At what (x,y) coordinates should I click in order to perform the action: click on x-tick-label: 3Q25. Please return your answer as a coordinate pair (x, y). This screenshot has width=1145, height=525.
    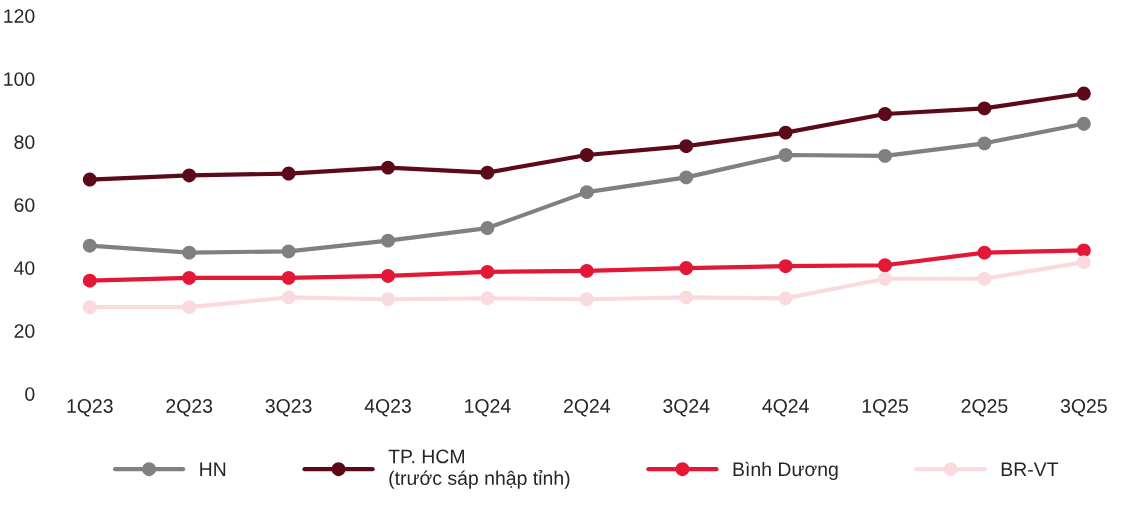
    Looking at the image, I should click on (1083, 408).